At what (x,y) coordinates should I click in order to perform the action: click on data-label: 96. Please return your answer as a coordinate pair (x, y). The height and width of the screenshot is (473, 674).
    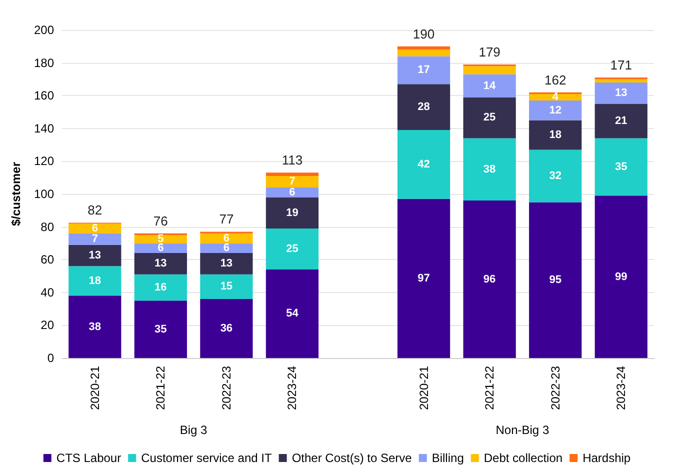
    Looking at the image, I should click on (489, 279).